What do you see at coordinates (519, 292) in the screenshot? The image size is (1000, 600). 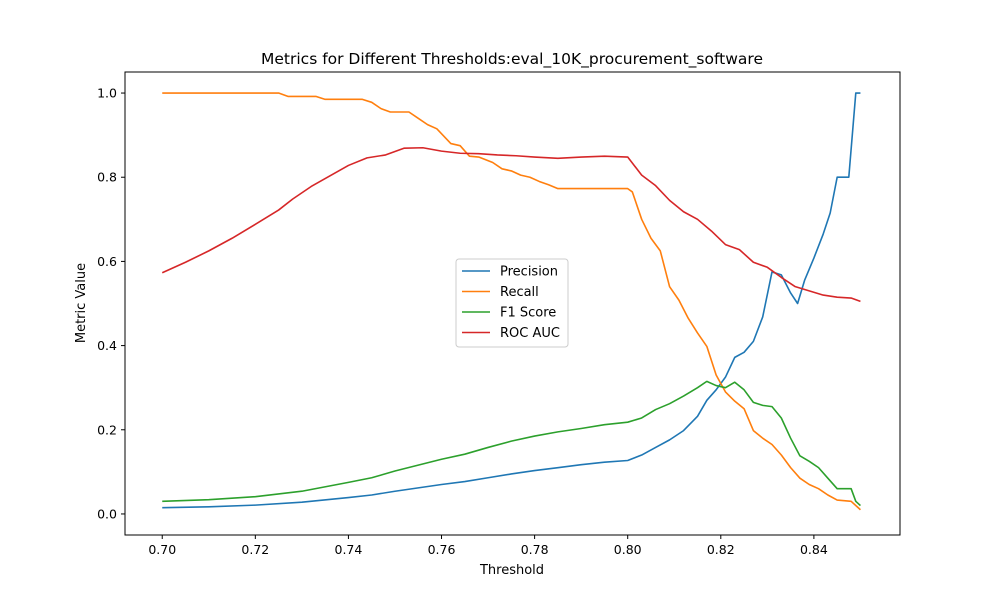 I see `legend-label-recall: Recall` at bounding box center [519, 292].